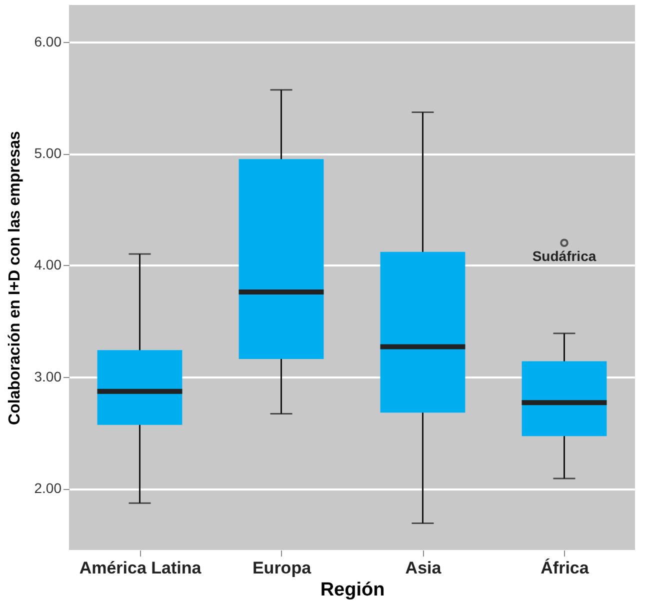 The height and width of the screenshot is (612, 648). I want to click on y-tick-label: 4.00, so click(48, 264).